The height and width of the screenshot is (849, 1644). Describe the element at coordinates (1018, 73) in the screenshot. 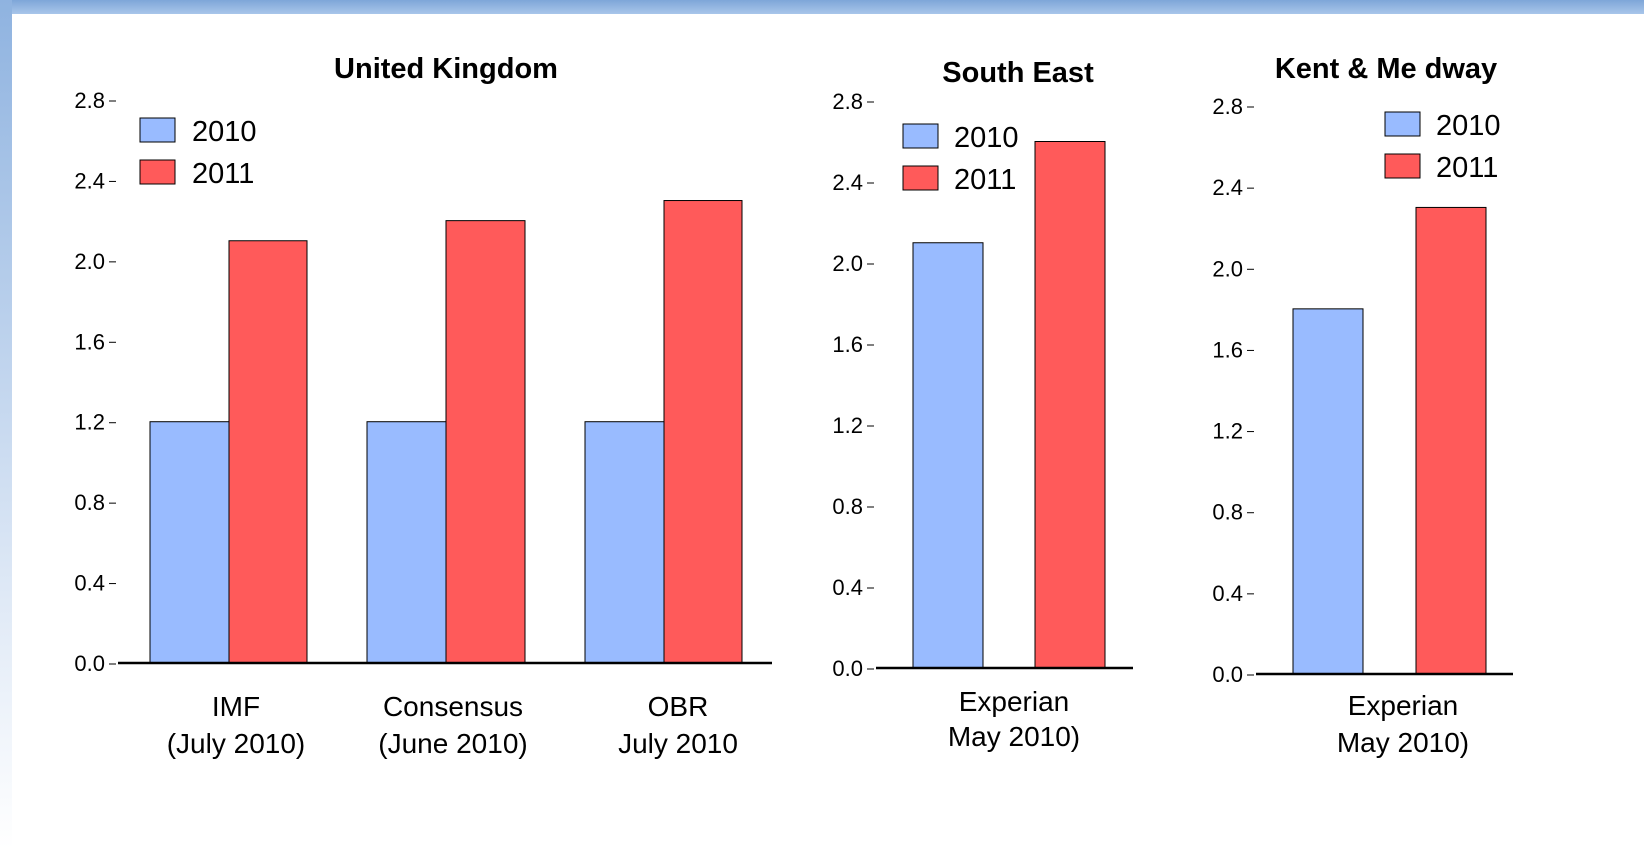

I see `chart-title: South East` at that location.